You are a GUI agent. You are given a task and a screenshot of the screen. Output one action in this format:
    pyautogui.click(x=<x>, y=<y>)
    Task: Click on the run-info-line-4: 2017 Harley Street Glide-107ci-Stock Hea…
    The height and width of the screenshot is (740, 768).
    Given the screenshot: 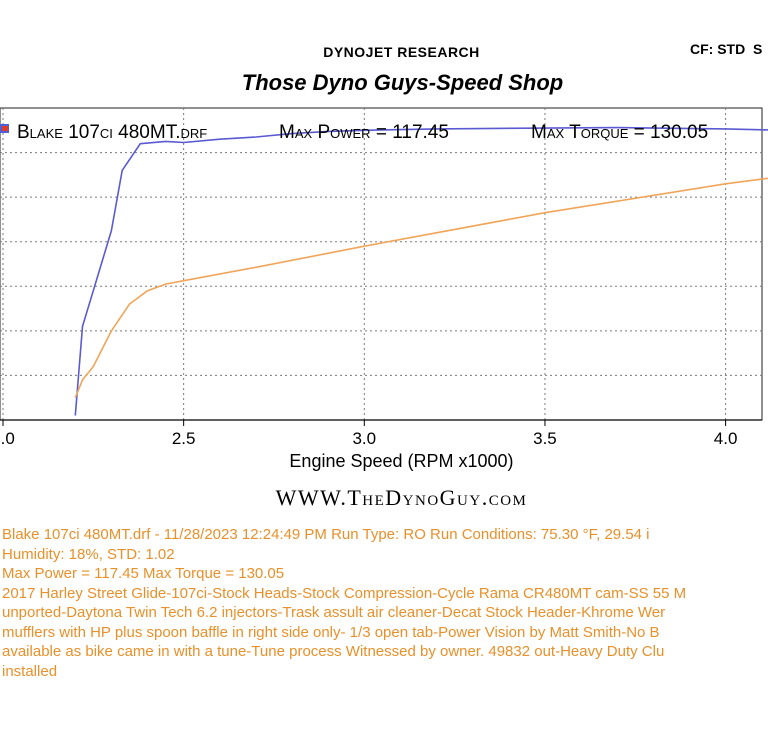 What is the action you would take?
    pyautogui.click(x=344, y=593)
    